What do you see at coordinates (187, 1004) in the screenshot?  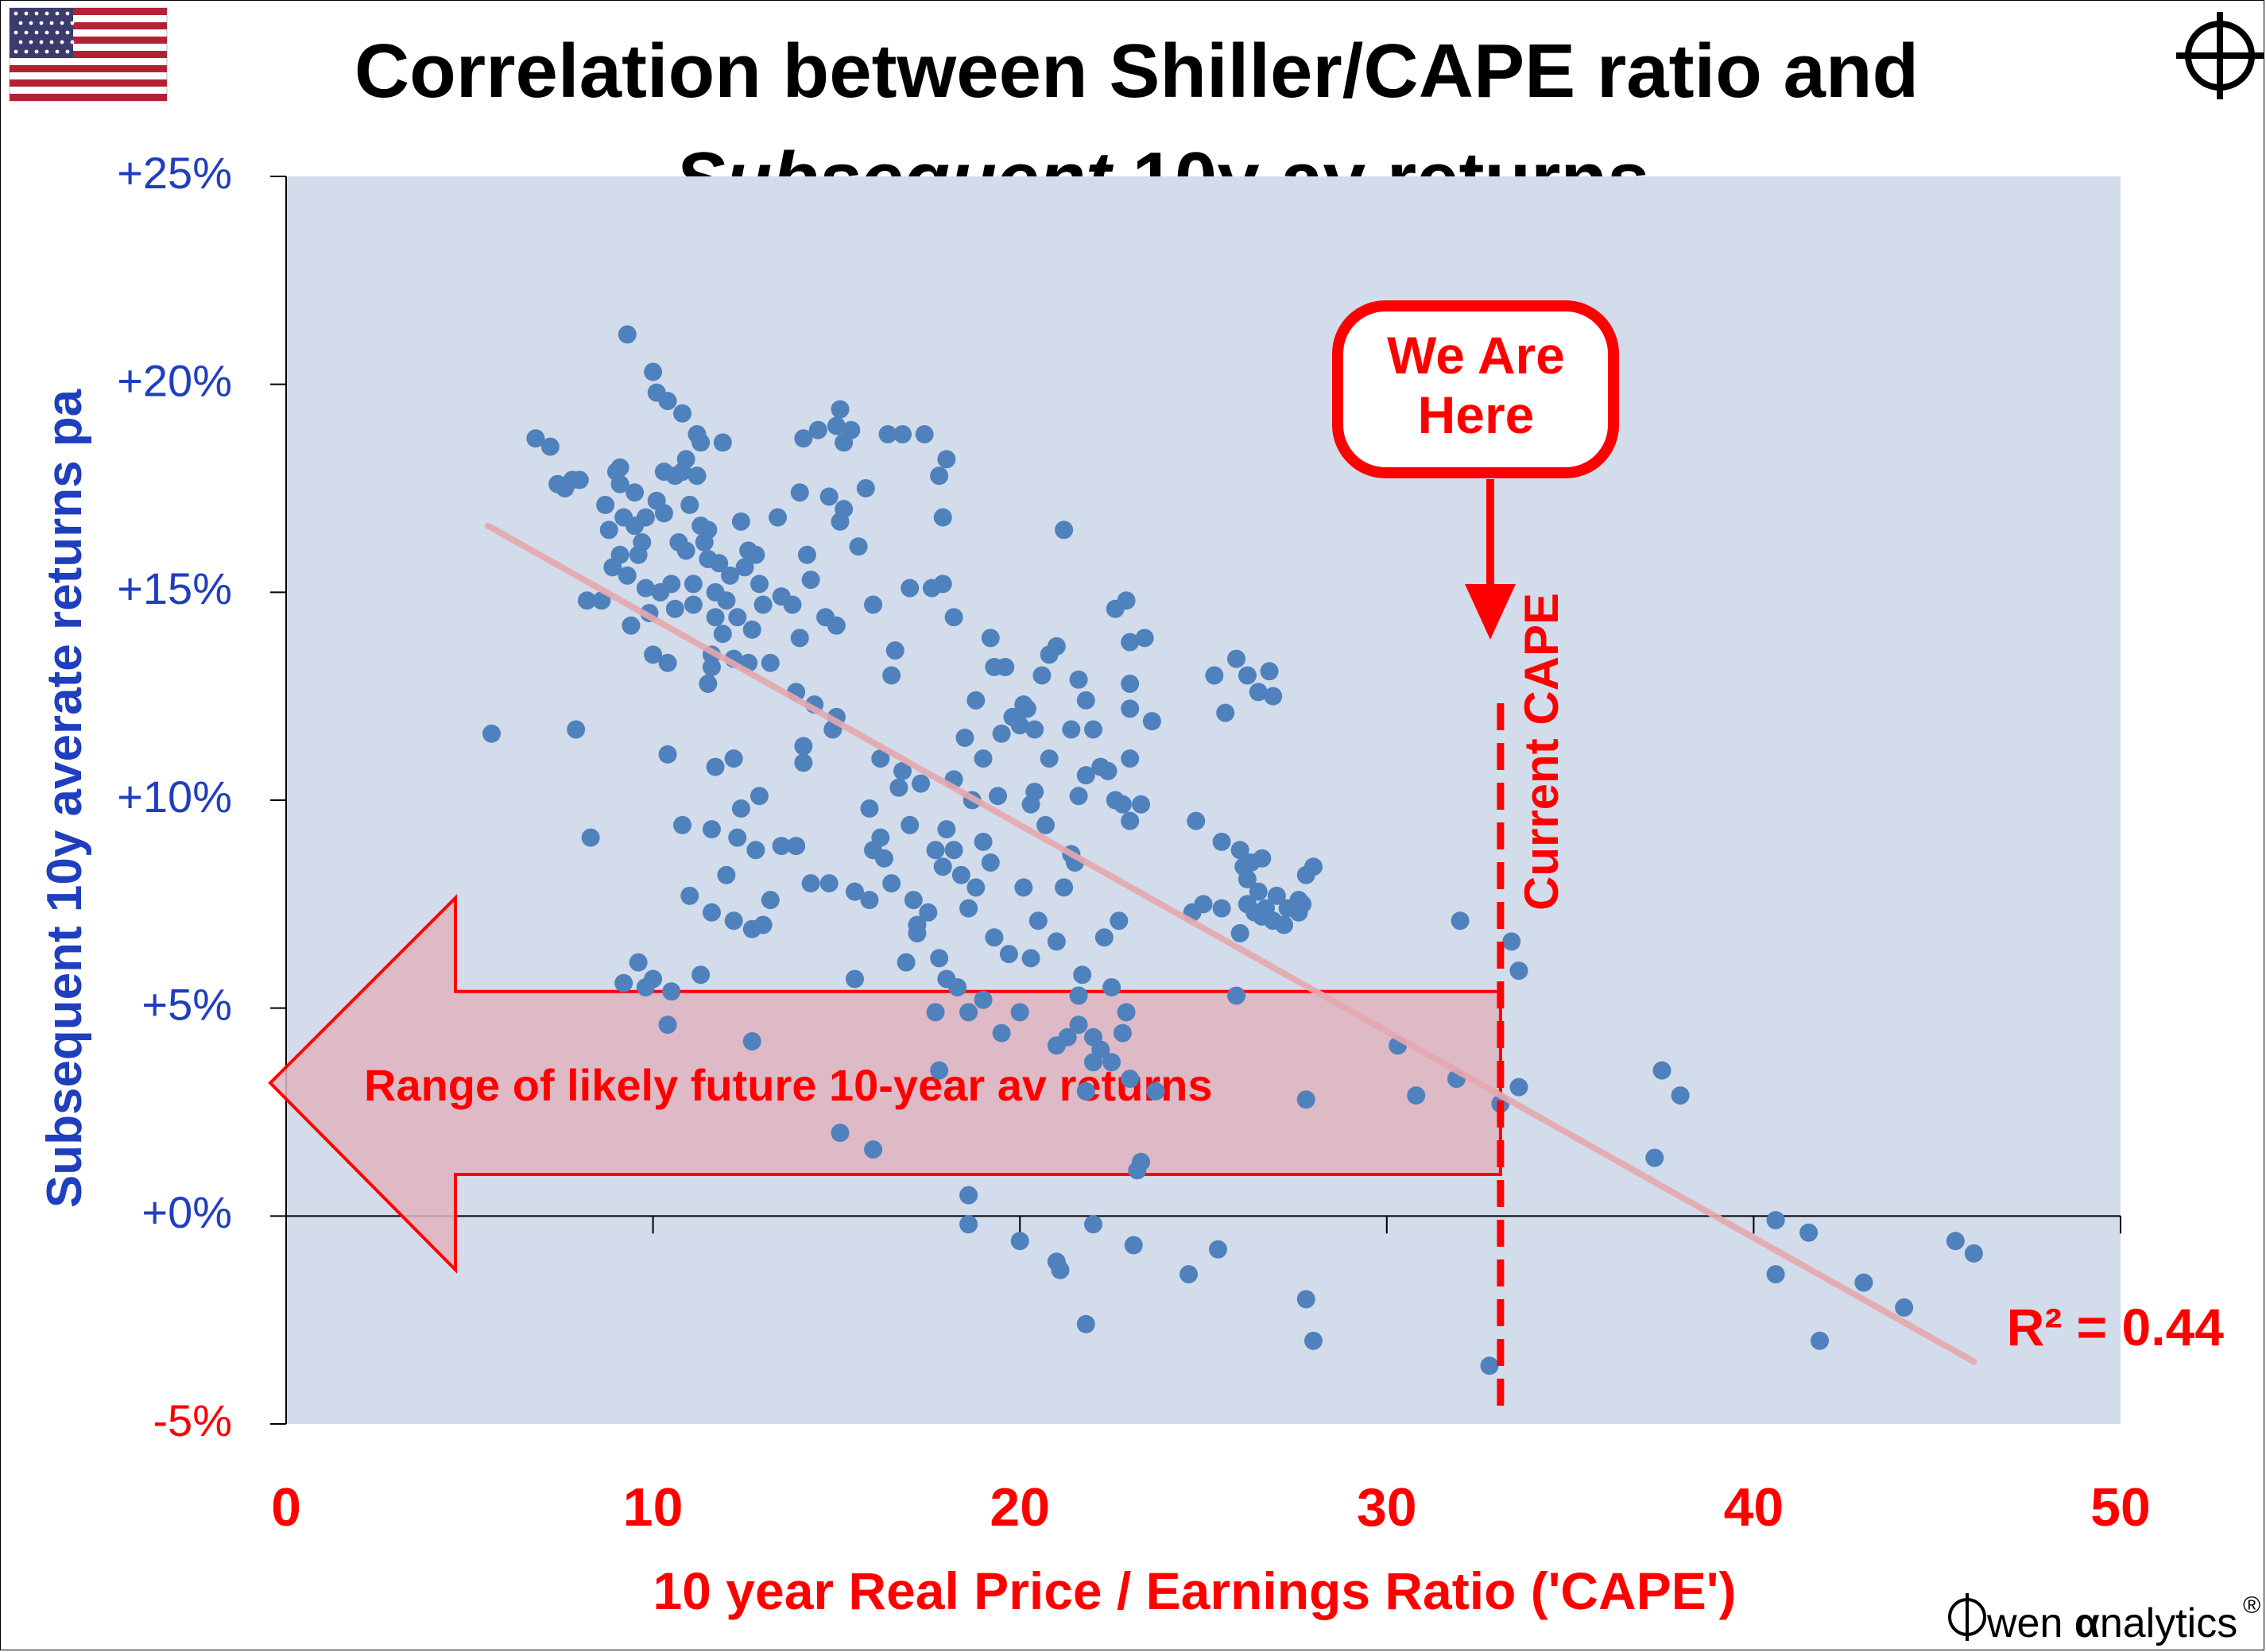 I see `y-tick-label: +5%` at bounding box center [187, 1004].